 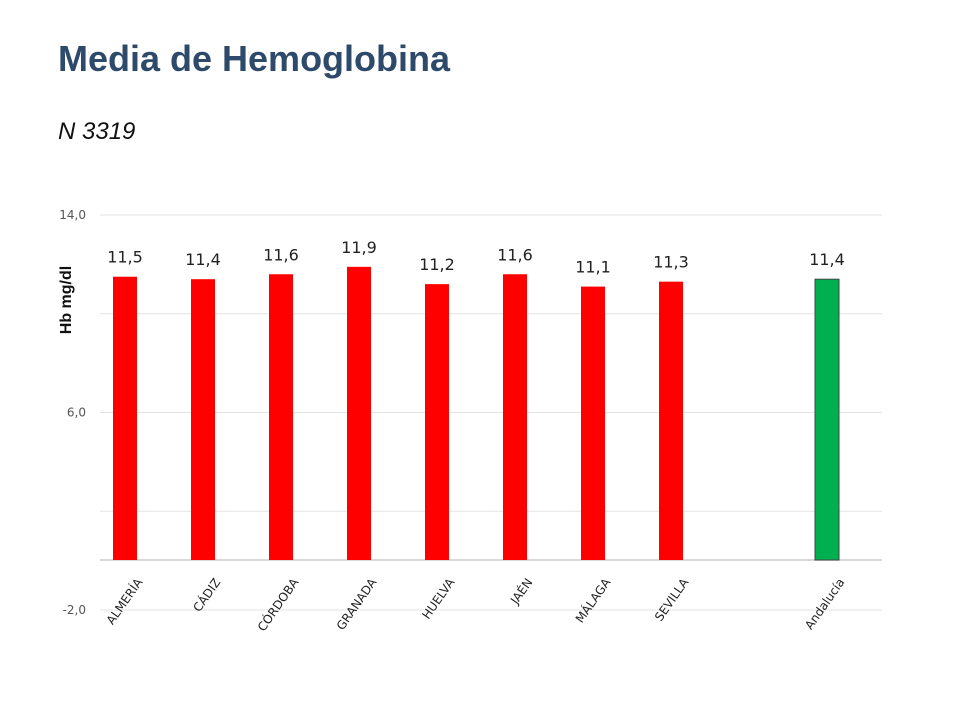 I want to click on bar-málaga, so click(x=593, y=423).